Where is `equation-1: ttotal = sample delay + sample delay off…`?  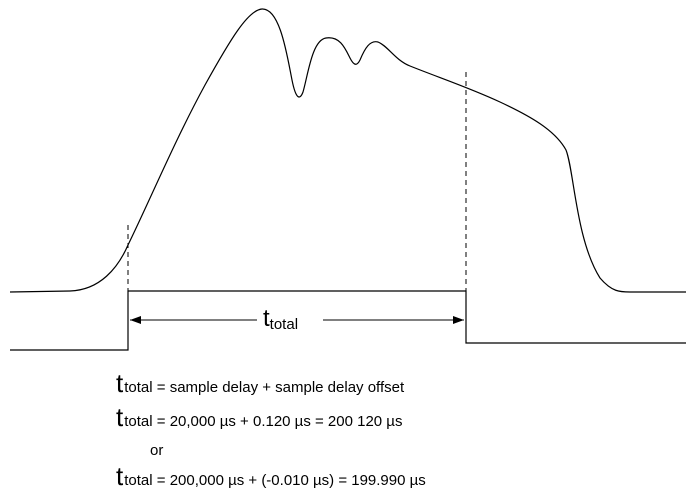 equation-1: ttotal = sample delay + sample delay off… is located at coordinates (260, 383).